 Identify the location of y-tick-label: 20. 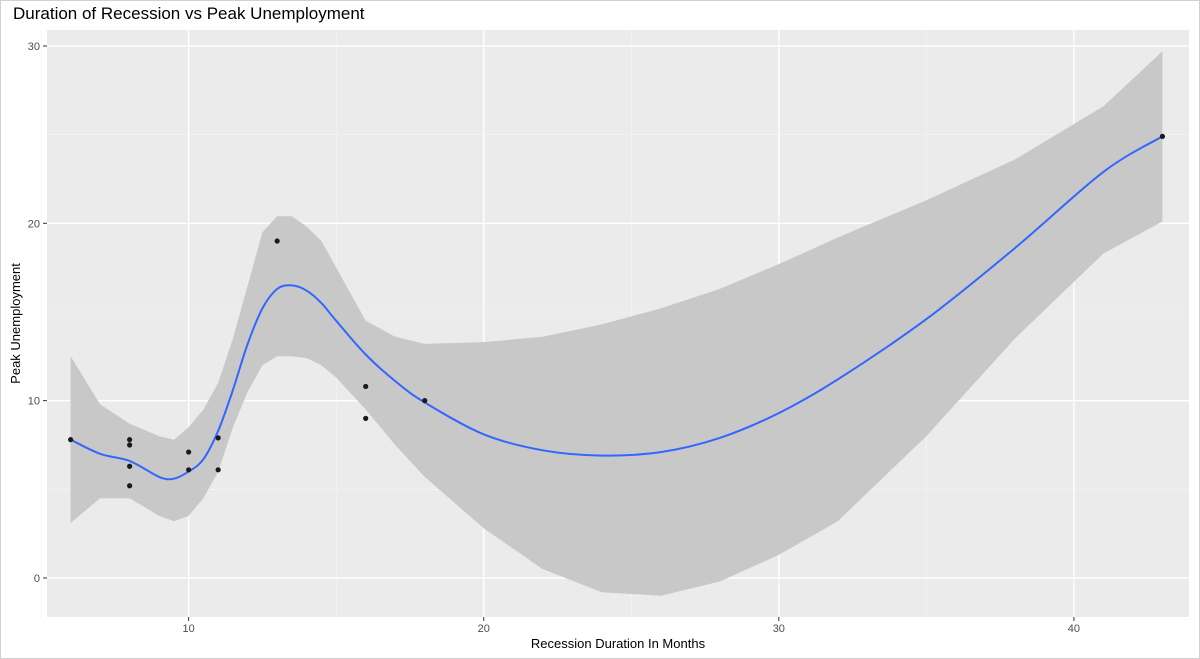
(34, 224).